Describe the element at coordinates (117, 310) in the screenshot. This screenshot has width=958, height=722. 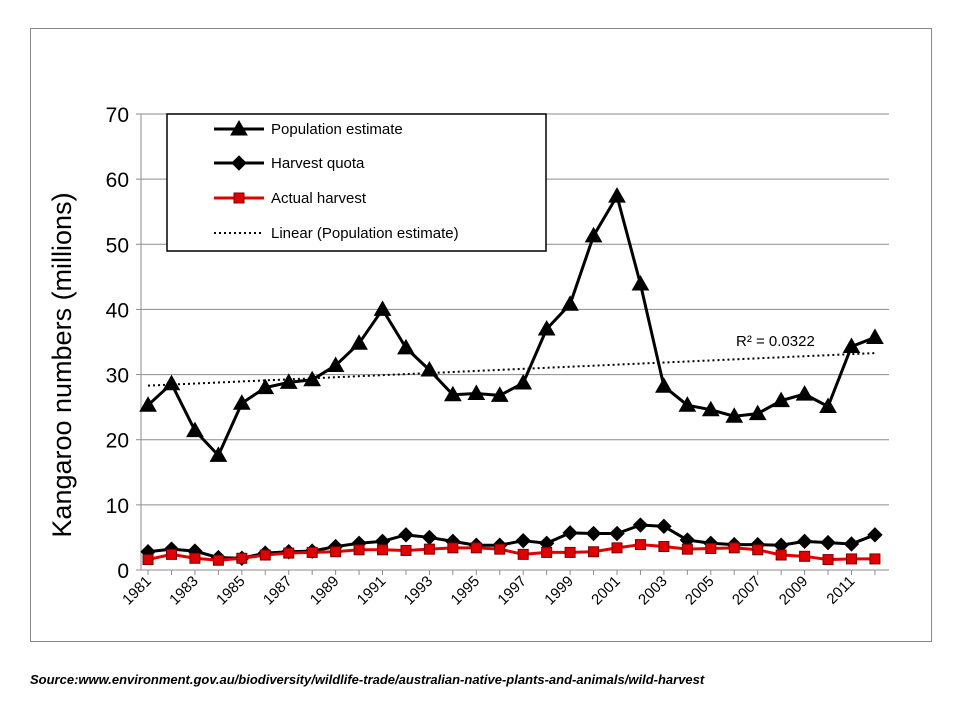
I see `y-tick-label: 40` at that location.